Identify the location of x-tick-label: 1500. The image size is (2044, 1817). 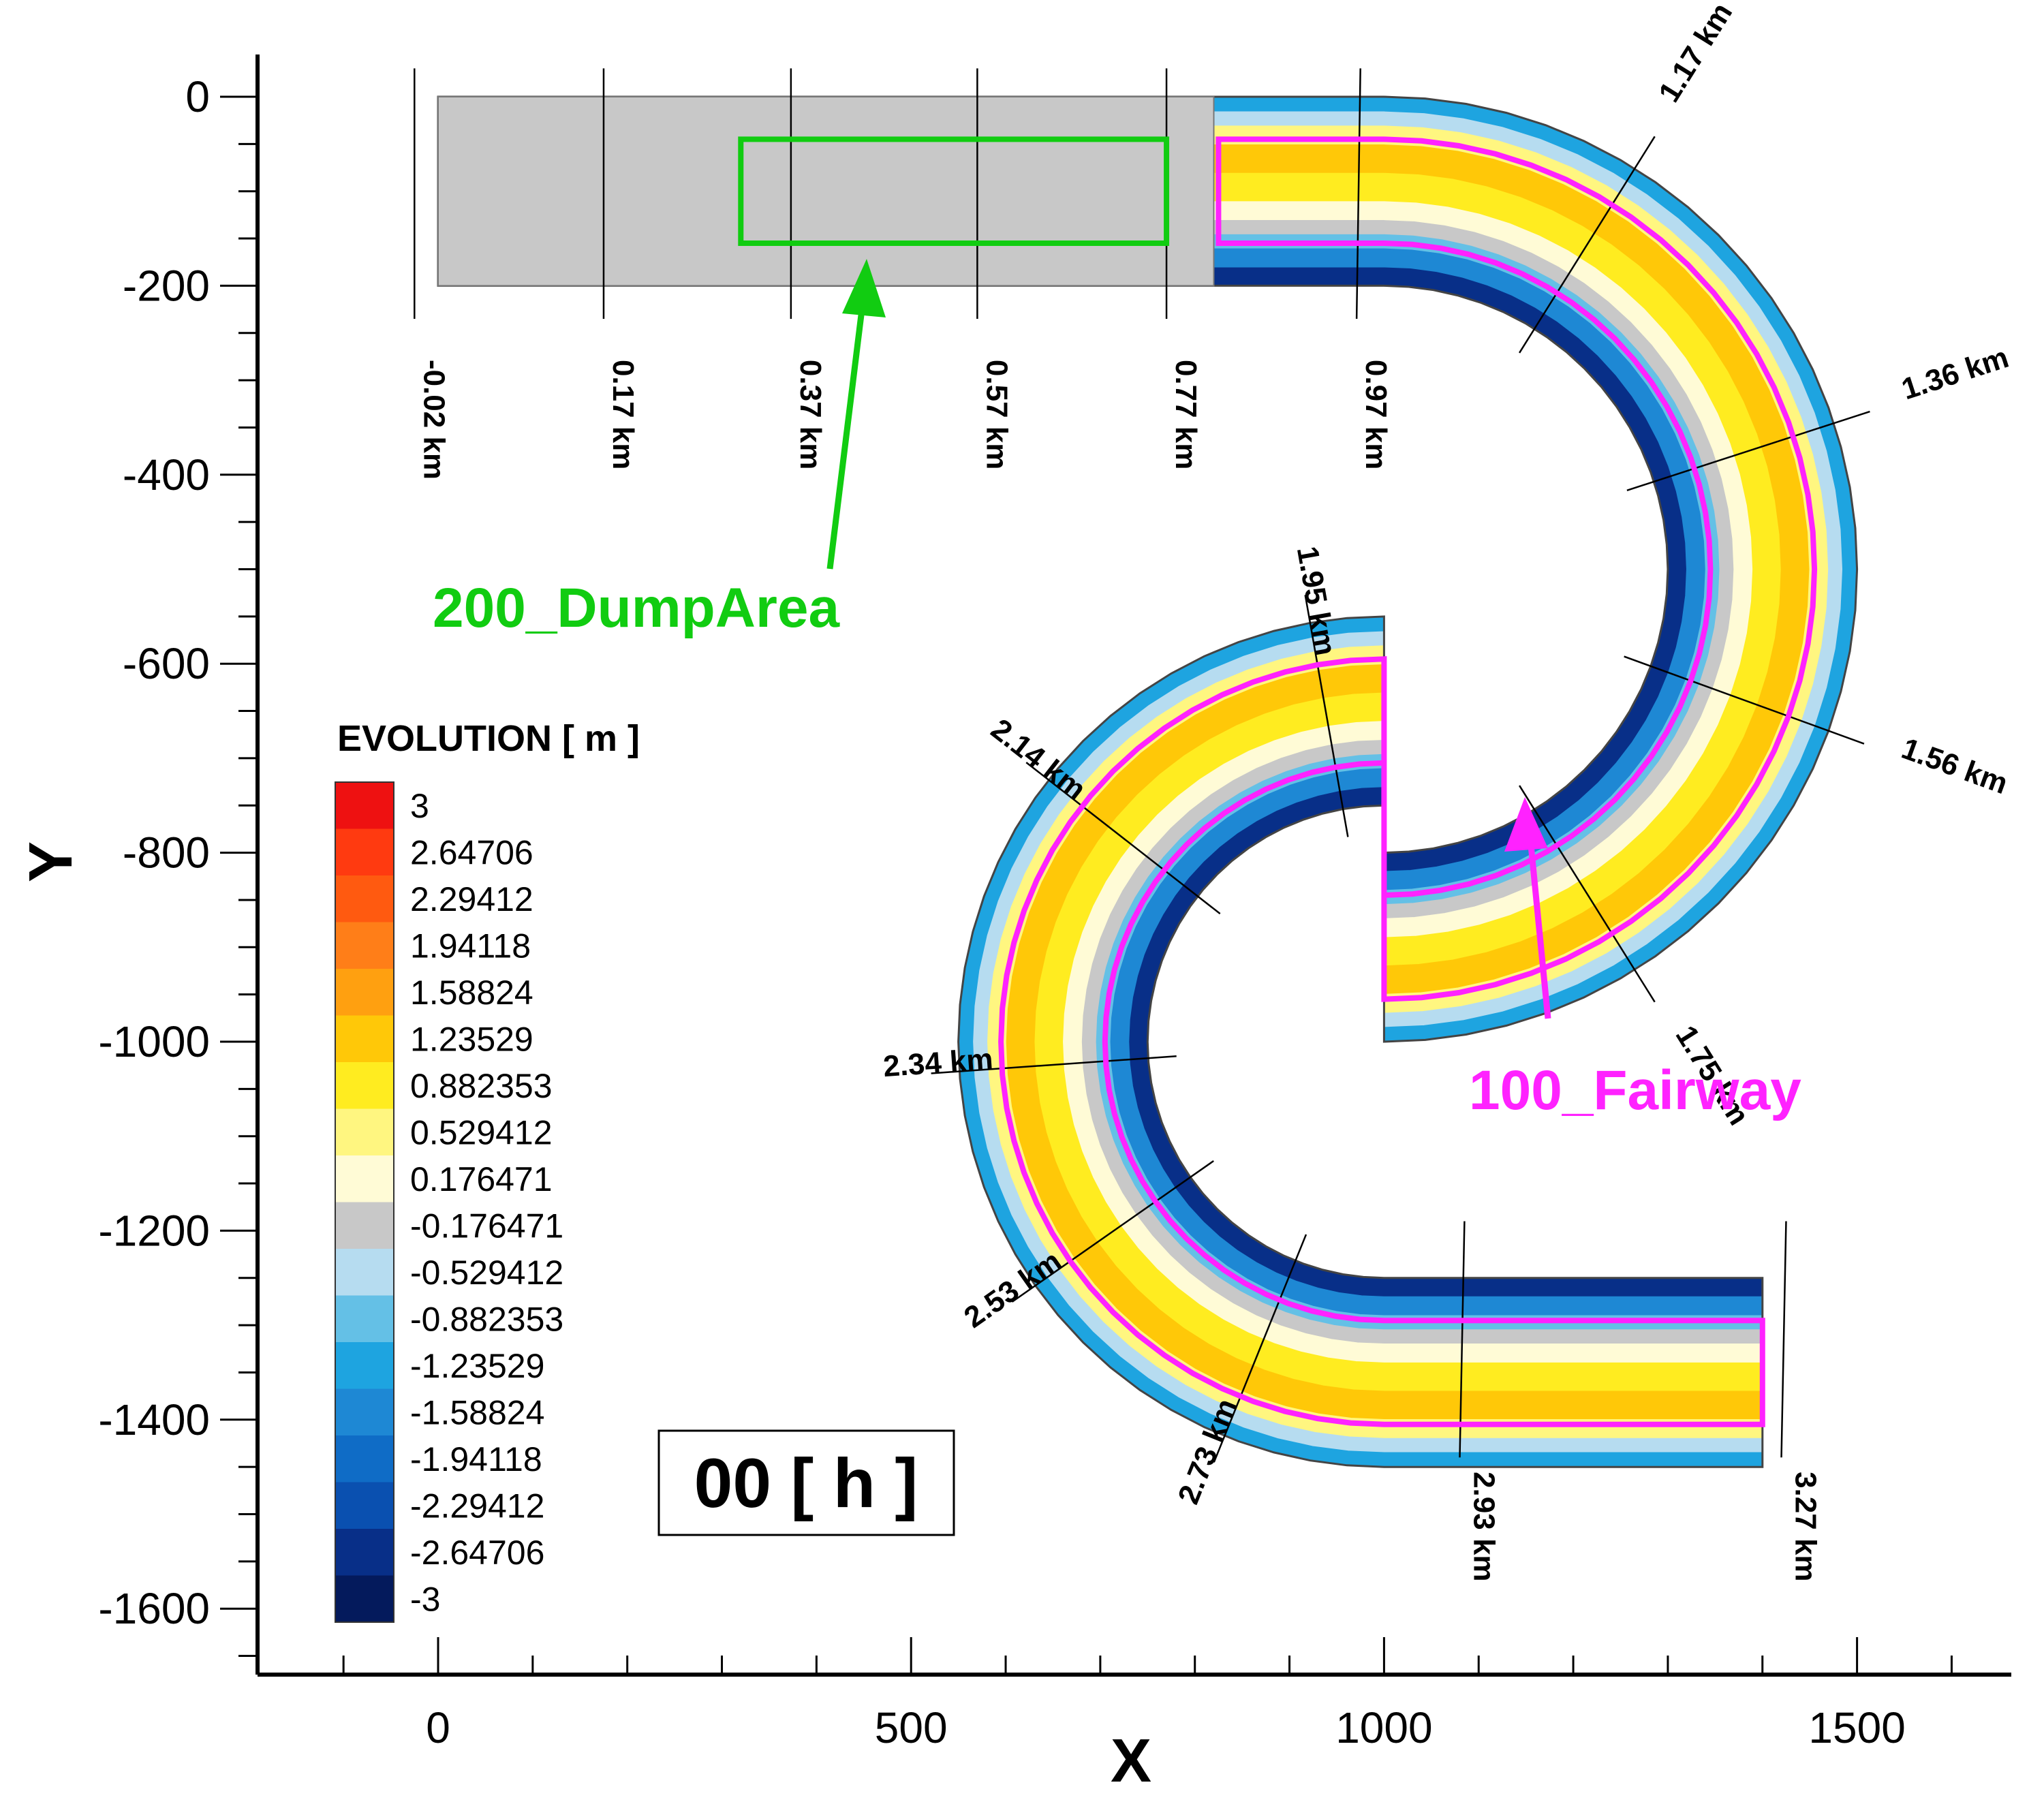
(1857, 1727).